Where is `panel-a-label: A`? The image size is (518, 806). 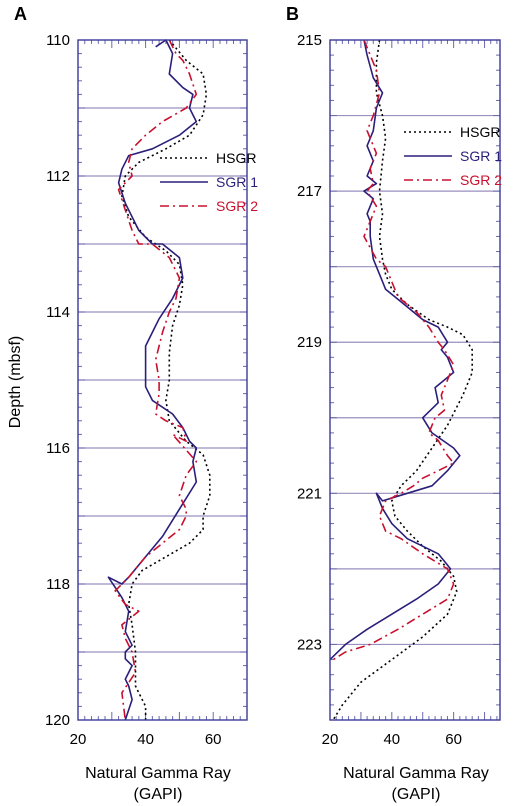
panel-a-label: A is located at coordinates (20, 14).